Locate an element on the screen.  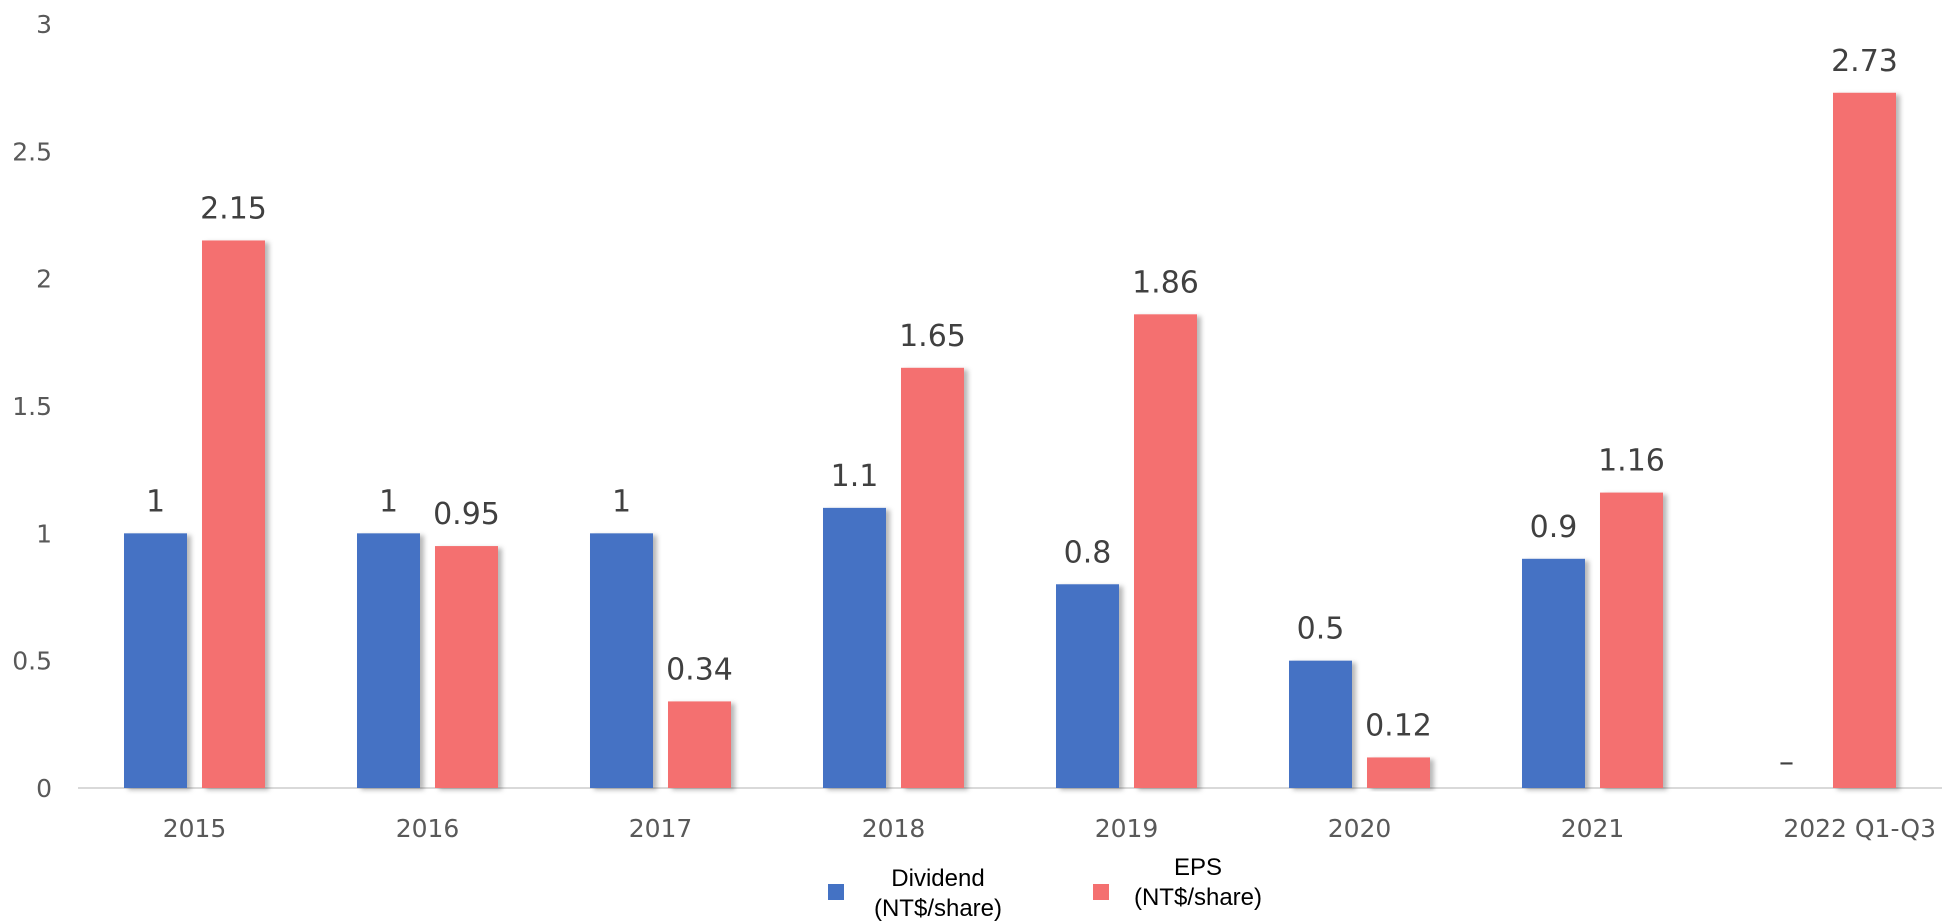
x-tick-label-0: 2015 is located at coordinates (195, 828).